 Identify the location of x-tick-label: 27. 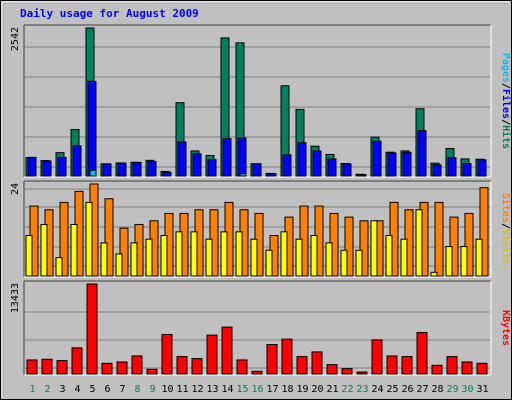
(422, 389).